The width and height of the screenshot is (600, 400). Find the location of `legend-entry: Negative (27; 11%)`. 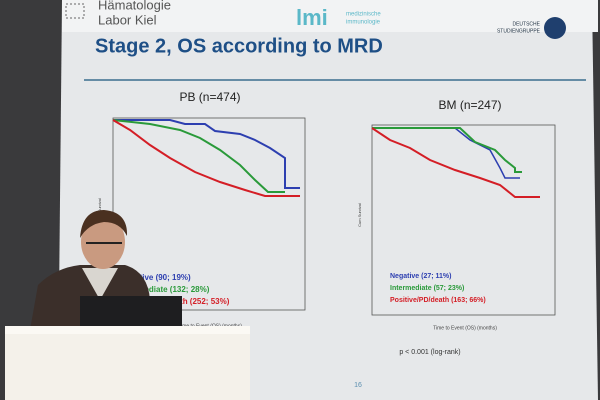

legend-entry: Negative (27; 11%) is located at coordinates (420, 276).